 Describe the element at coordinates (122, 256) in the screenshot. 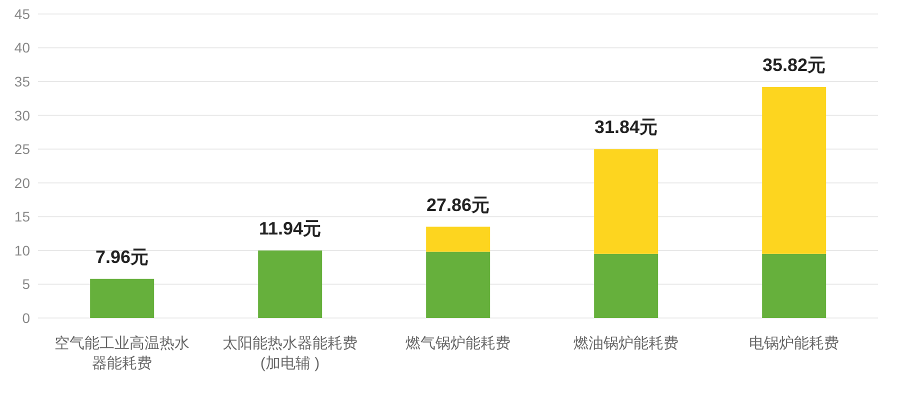

I see `annotation: 7.96元` at that location.